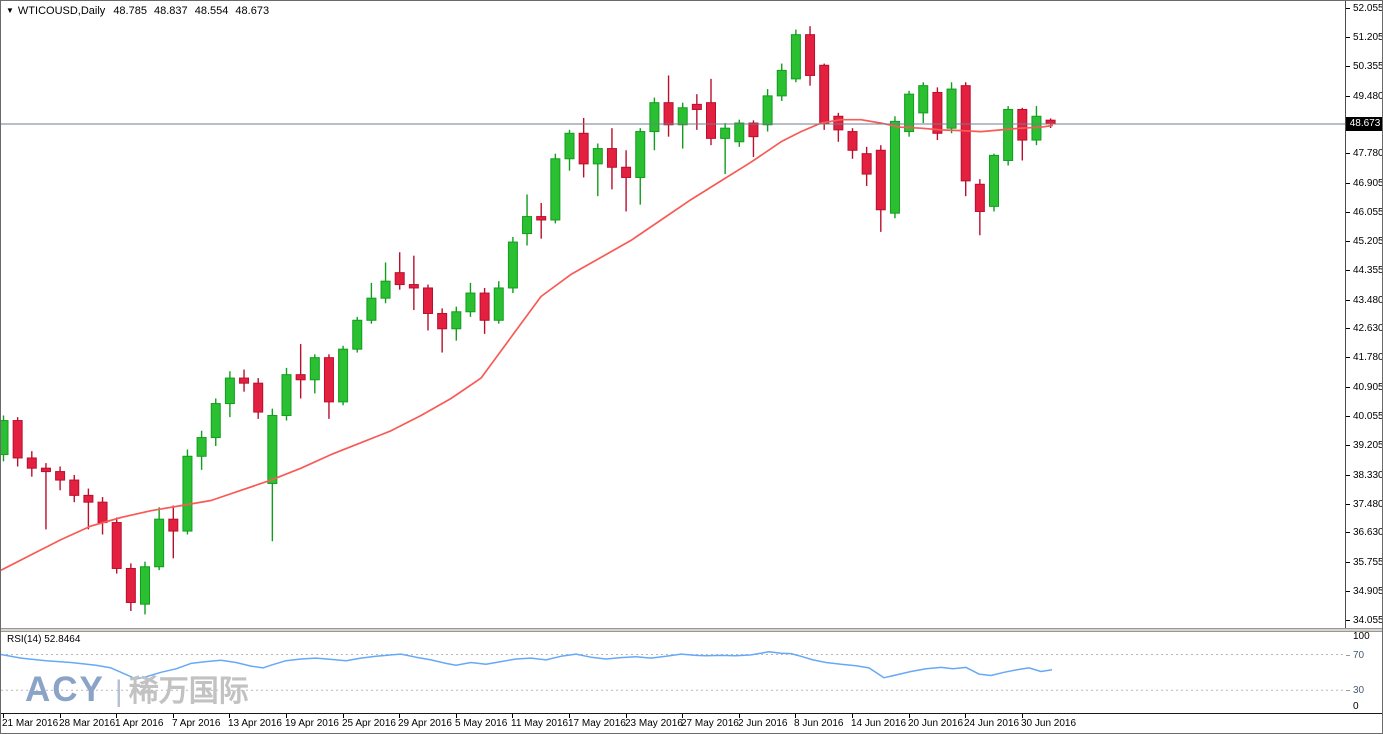 Image resolution: width=1383 pixels, height=734 pixels. What do you see at coordinates (1364, 621) in the screenshot?
I see `price-axis-label: 34.055` at bounding box center [1364, 621].